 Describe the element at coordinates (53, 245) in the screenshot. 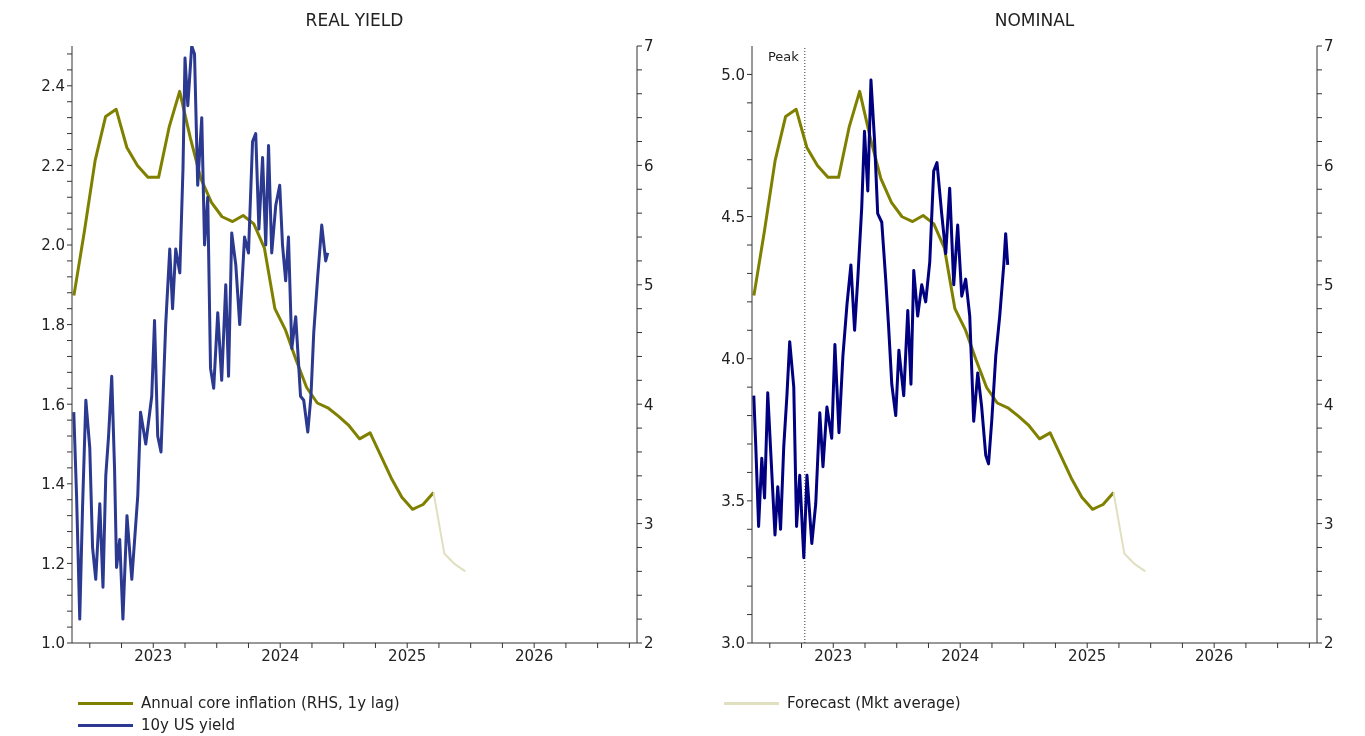

I see `y-tick-label: 2.0` at that location.